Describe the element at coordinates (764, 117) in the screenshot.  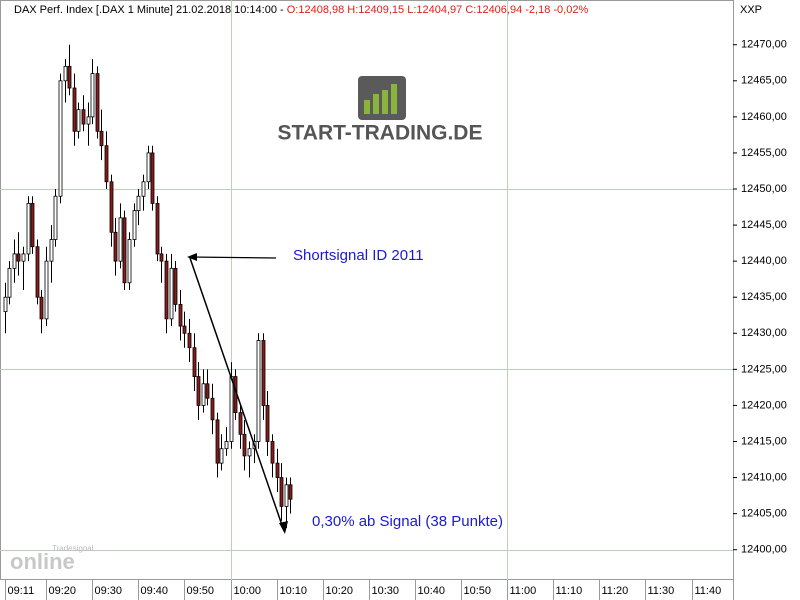
I see `y-tick-label: 12460,00` at that location.